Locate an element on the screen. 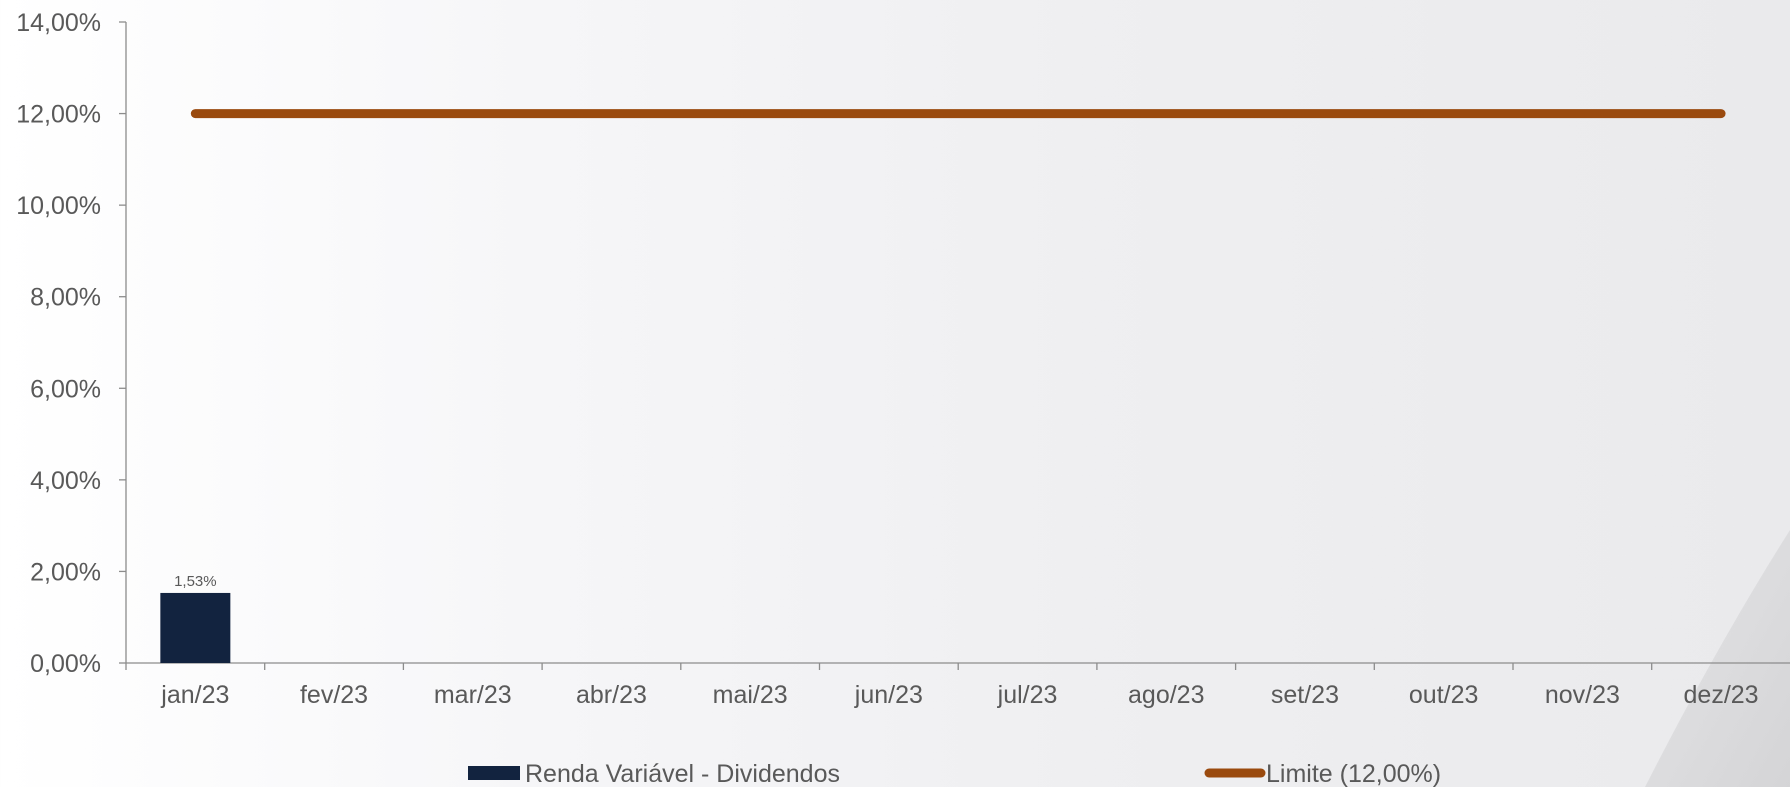 The height and width of the screenshot is (787, 1790). x-tick-label: nov/23 is located at coordinates (1582, 695).